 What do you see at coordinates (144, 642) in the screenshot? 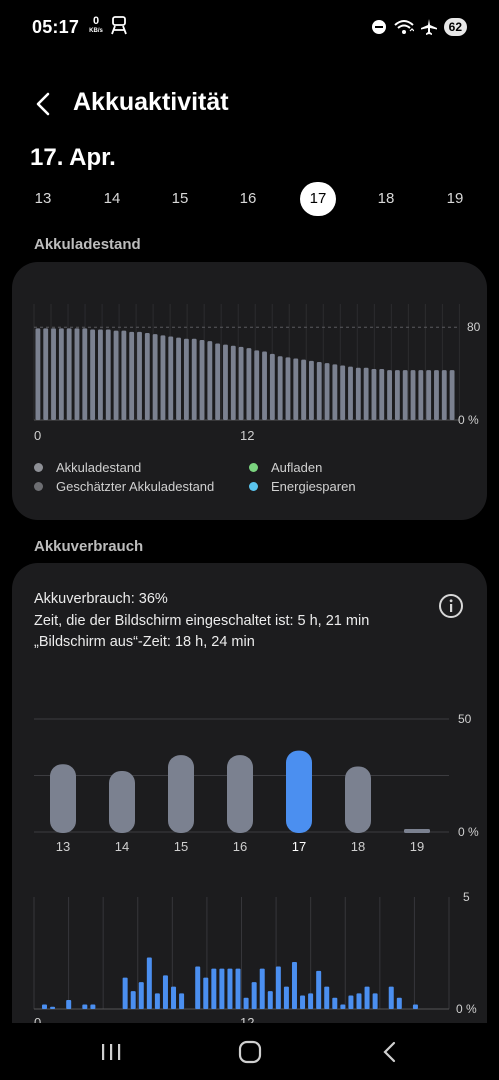
I see `screen-off-time-text: „Bildschirm aus“-Zeit: 18 h, 24 min` at bounding box center [144, 642].